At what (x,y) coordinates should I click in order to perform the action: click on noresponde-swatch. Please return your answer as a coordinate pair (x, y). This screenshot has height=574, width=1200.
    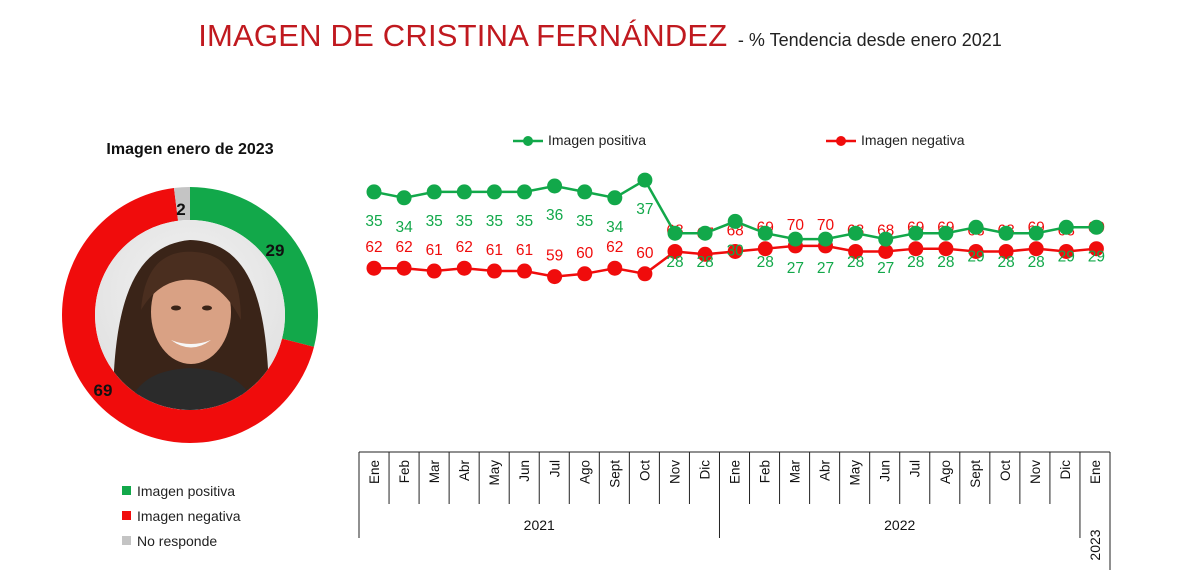
    Looking at the image, I should click on (126, 540).